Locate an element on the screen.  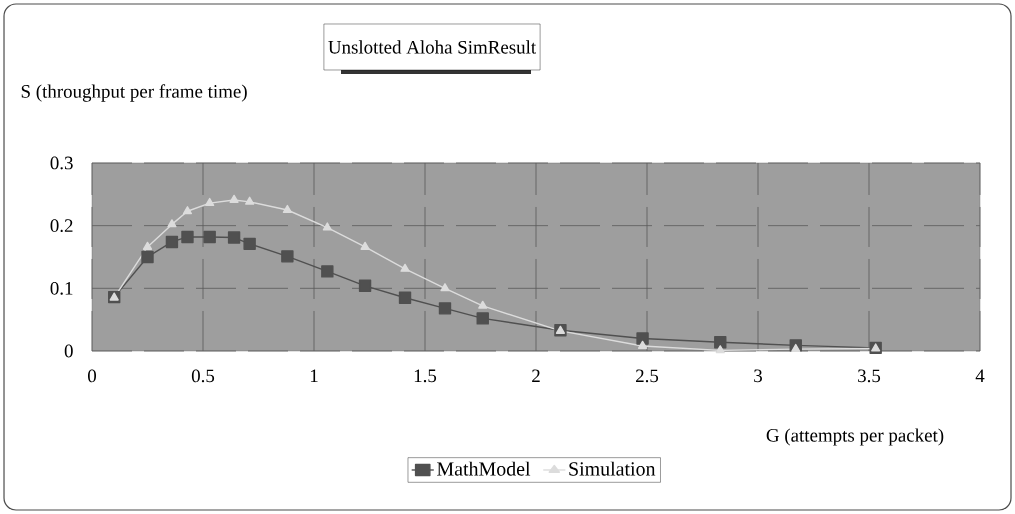
y-axis-title: S (throughput per frame time) is located at coordinates (134, 93).